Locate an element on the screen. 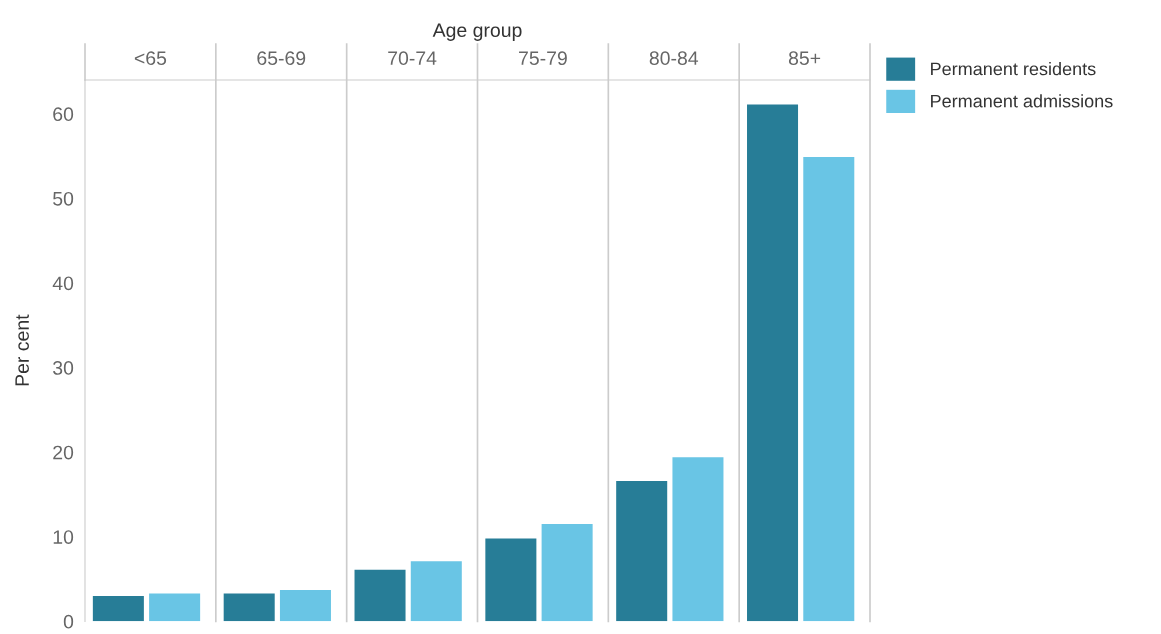 The width and height of the screenshot is (1161, 634). y-tick-label: 40 is located at coordinates (63, 283).